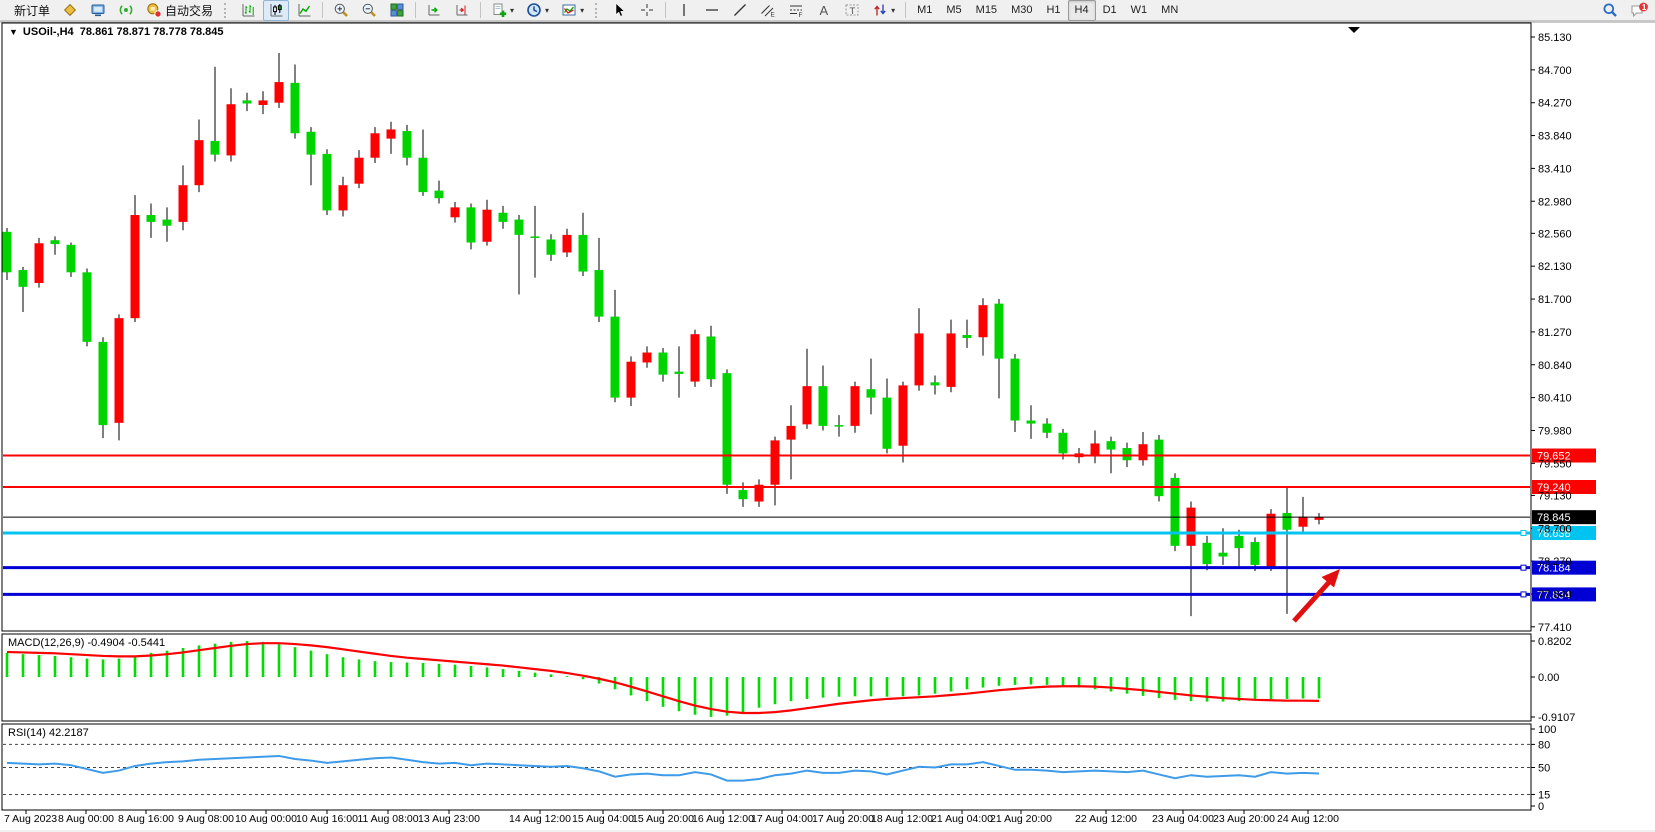  I want to click on timeframe-button-m1: M1, so click(925, 9).